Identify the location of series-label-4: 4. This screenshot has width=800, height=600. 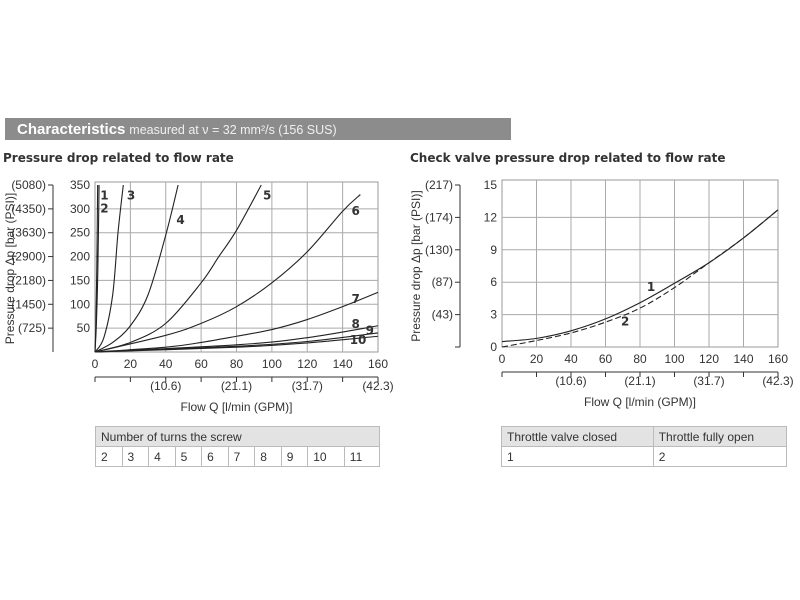
(180, 220).